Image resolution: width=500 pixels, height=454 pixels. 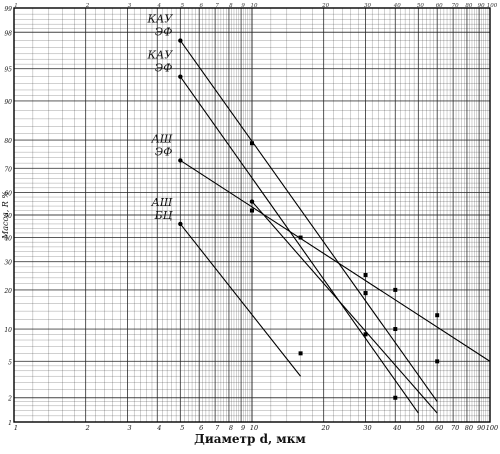 What do you see at coordinates (469, 428) in the screenshot?
I see `x-tick-label: 80` at bounding box center [469, 428].